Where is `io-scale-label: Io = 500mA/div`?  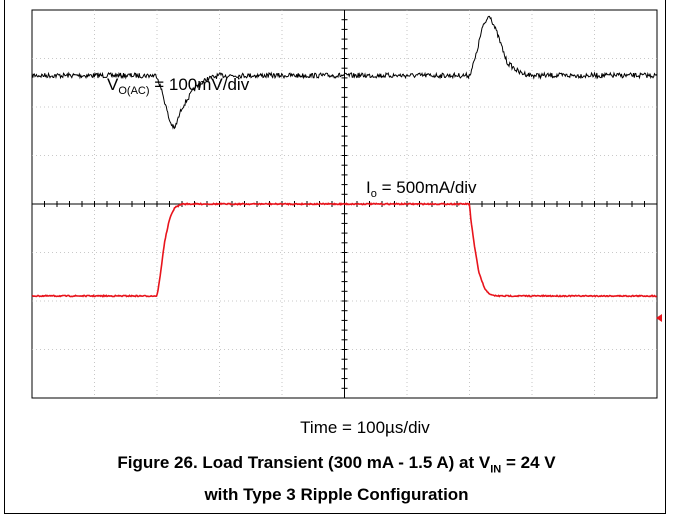
io-scale-label: Io = 500mA/div is located at coordinates (421, 189).